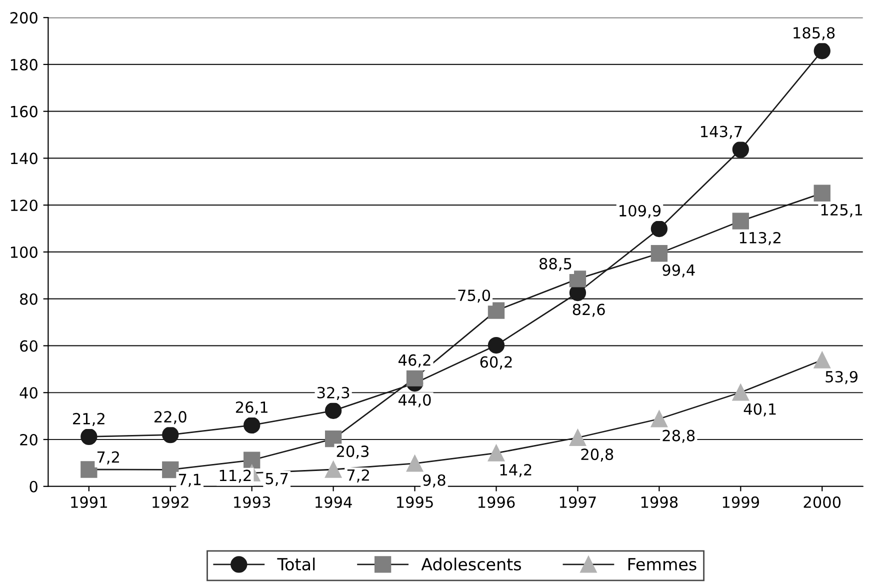 Image resolution: width=876 pixels, height=586 pixels. What do you see at coordinates (29, 440) in the screenshot?
I see `y-tick-label: 20` at bounding box center [29, 440].